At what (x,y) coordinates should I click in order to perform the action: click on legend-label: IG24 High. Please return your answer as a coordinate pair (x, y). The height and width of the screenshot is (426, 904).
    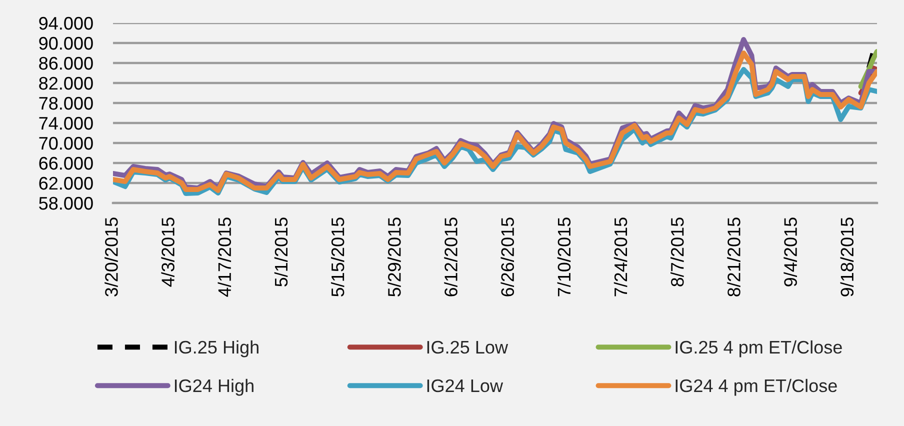
    Looking at the image, I should click on (214, 387).